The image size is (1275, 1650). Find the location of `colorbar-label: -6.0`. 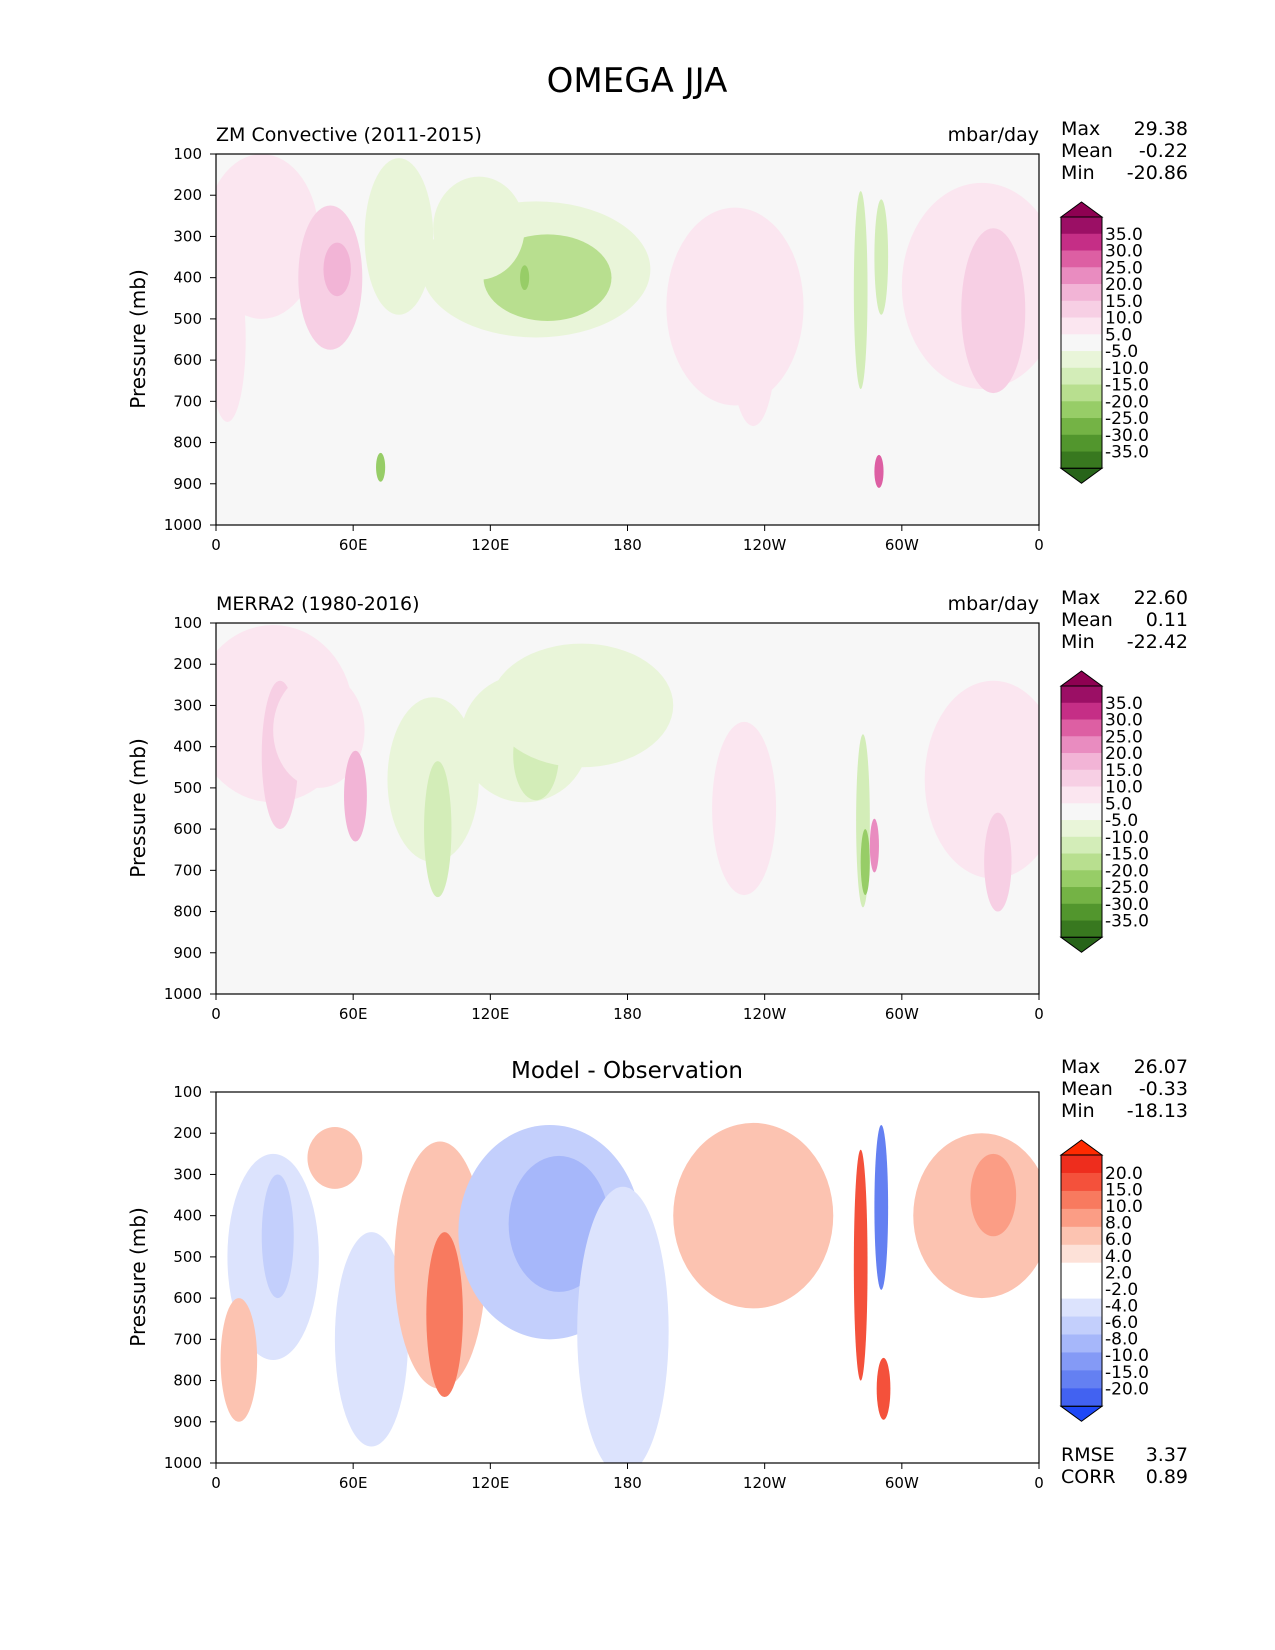

colorbar-label: -6.0 is located at coordinates (1121, 1323).